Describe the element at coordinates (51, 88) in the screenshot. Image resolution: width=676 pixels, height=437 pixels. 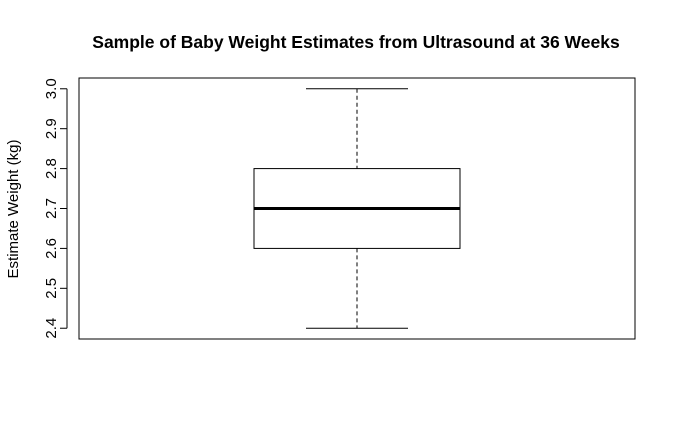
I see `y-tick-label: 3.0` at that location.